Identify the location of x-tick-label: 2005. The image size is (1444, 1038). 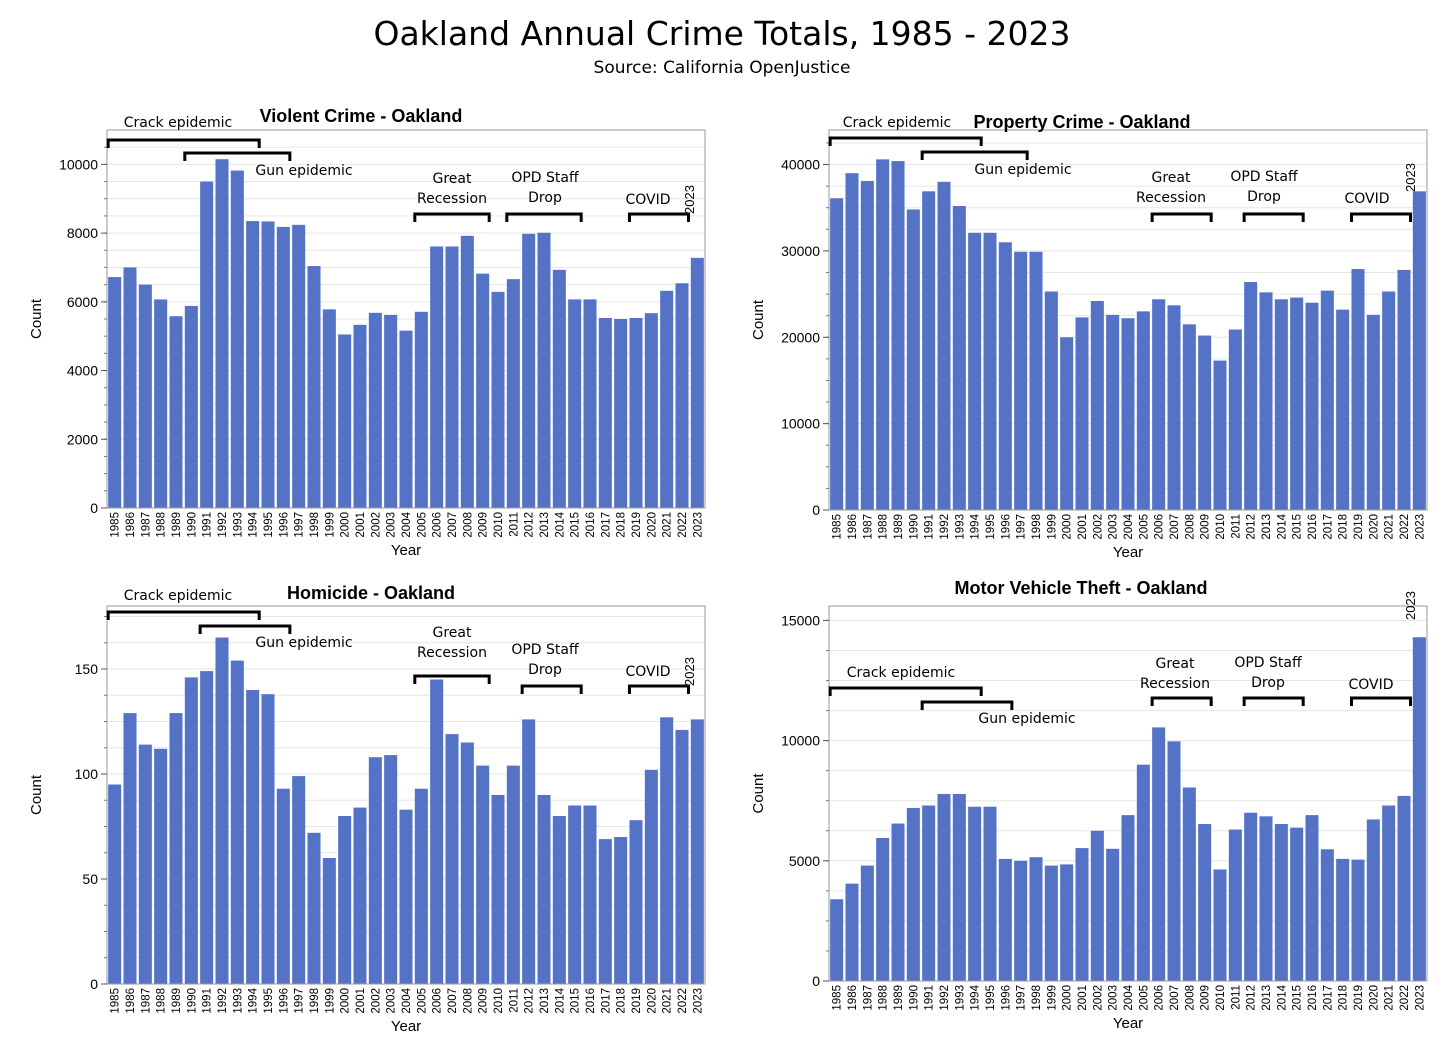
(422, 1001).